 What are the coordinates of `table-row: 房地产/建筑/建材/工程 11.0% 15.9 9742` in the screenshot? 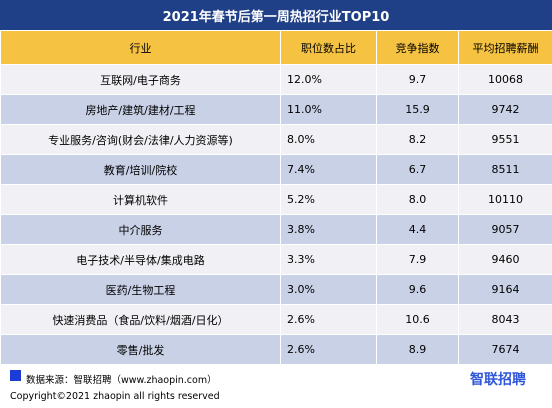 It's located at (276, 109).